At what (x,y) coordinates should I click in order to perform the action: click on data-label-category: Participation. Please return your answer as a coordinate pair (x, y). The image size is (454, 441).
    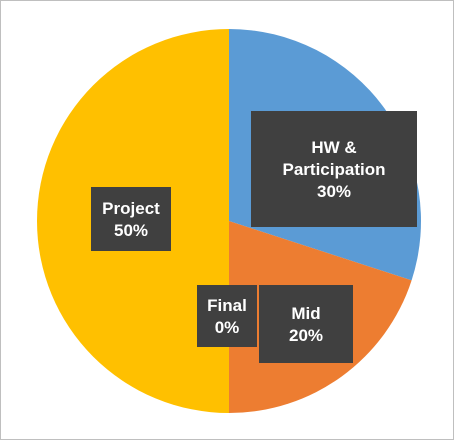
    Looking at the image, I should click on (334, 169).